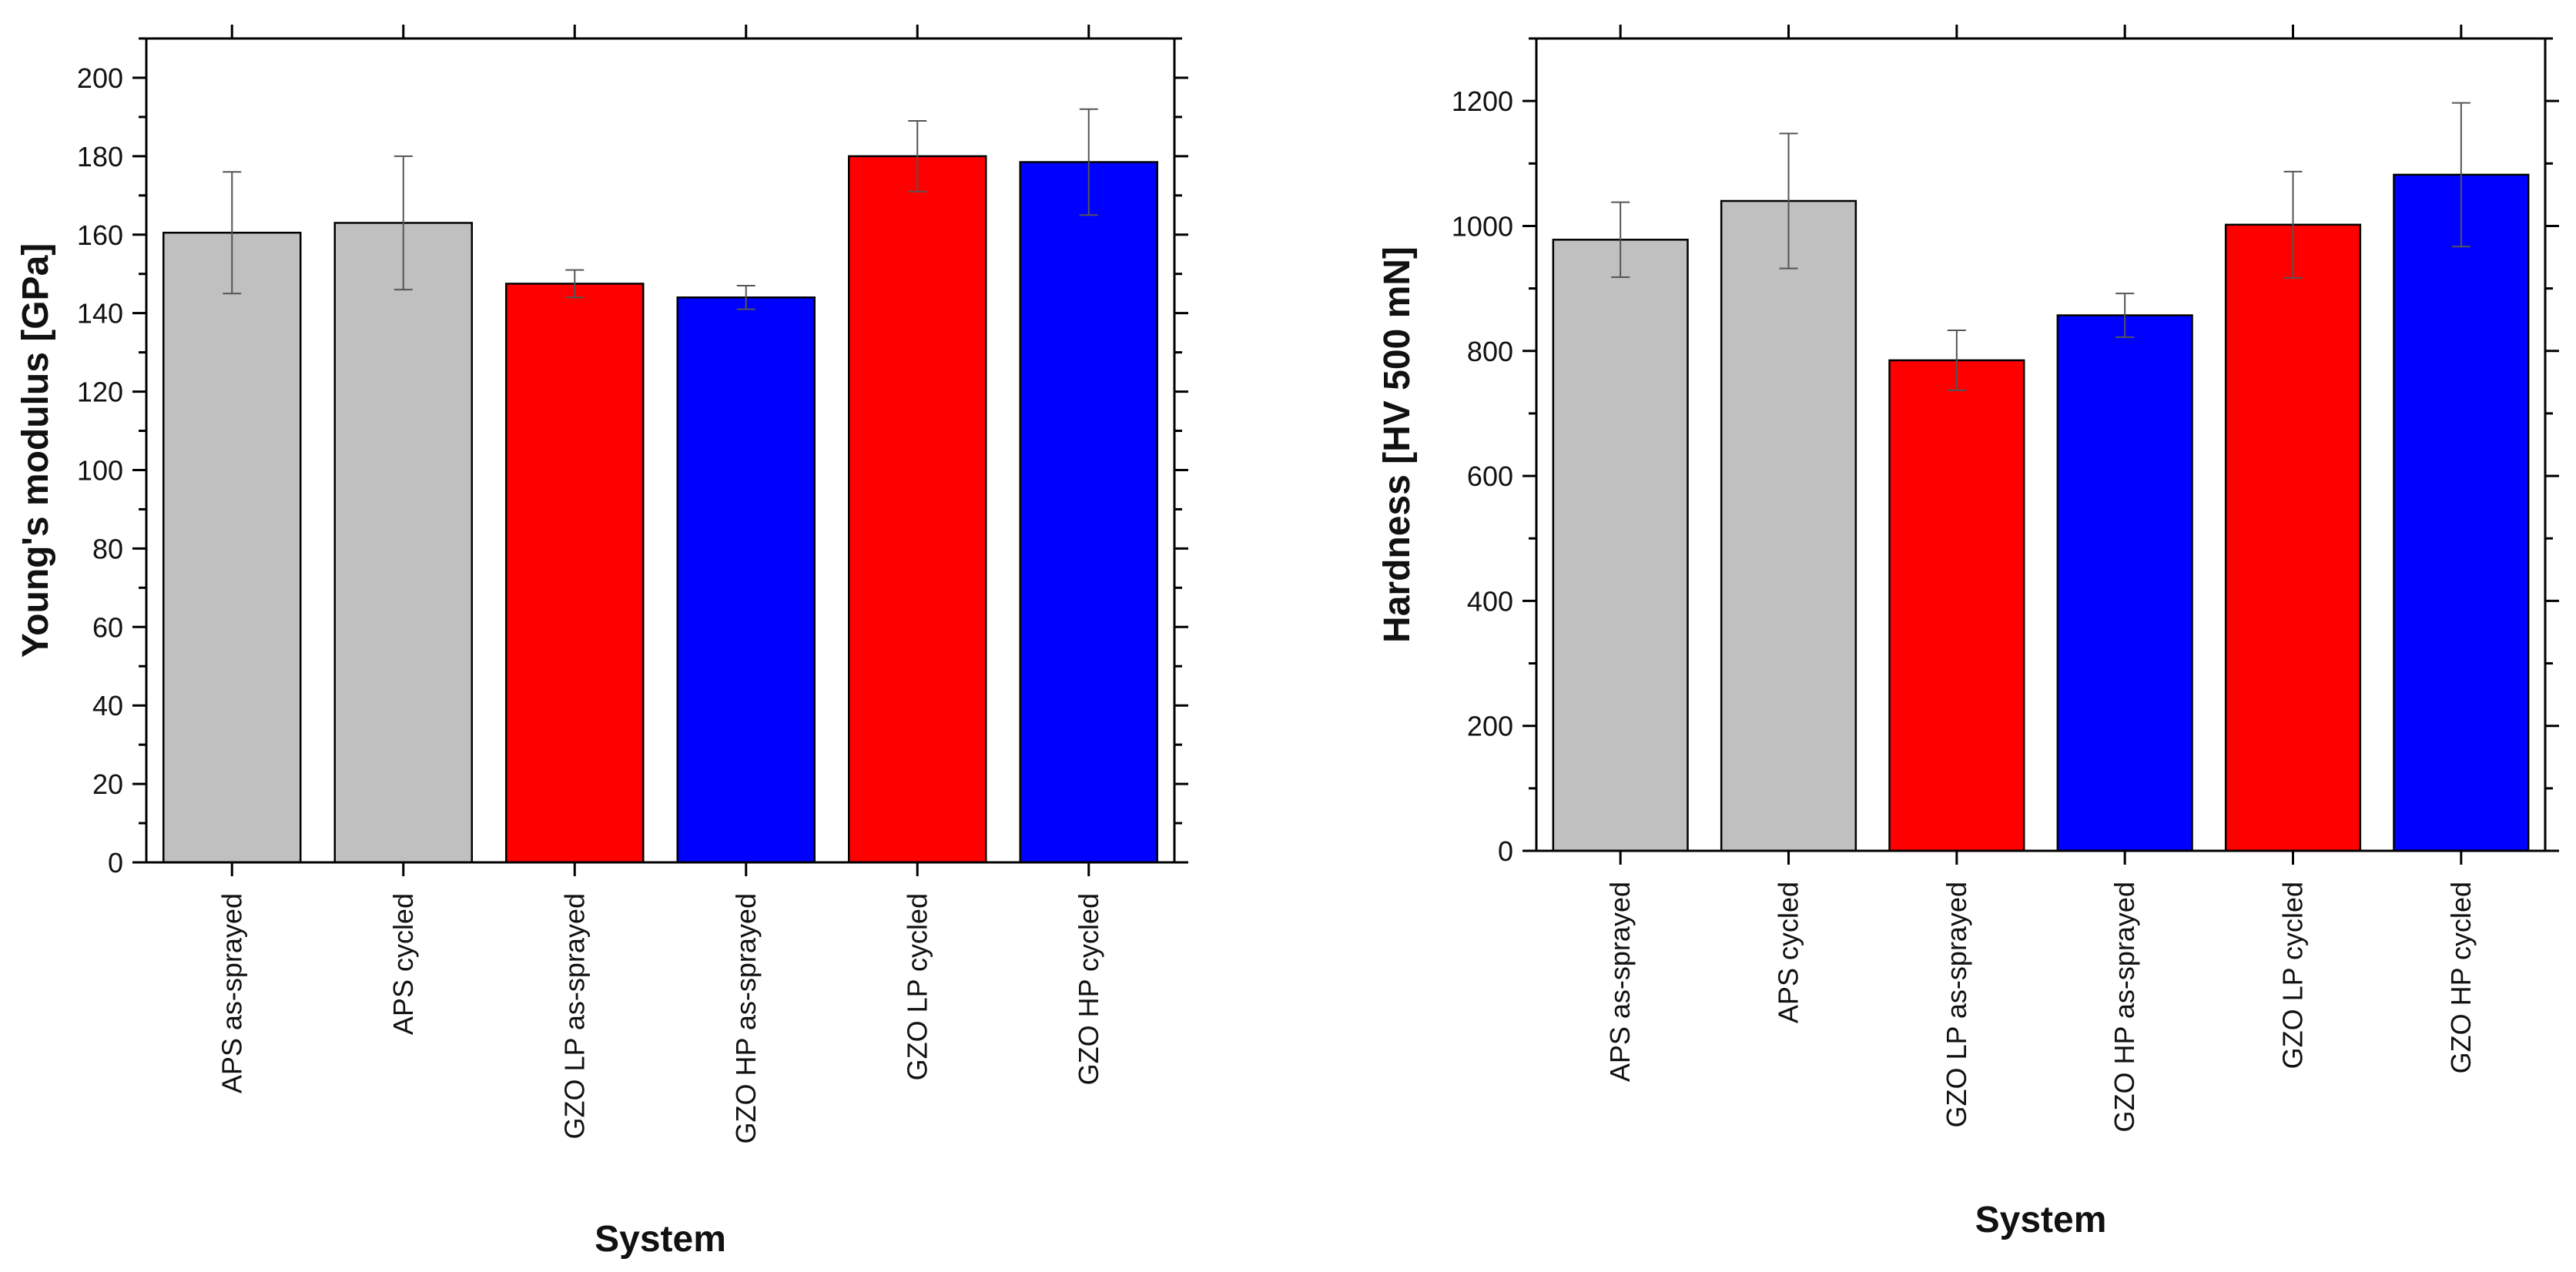  I want to click on y-tick-label: 40, so click(107, 706).